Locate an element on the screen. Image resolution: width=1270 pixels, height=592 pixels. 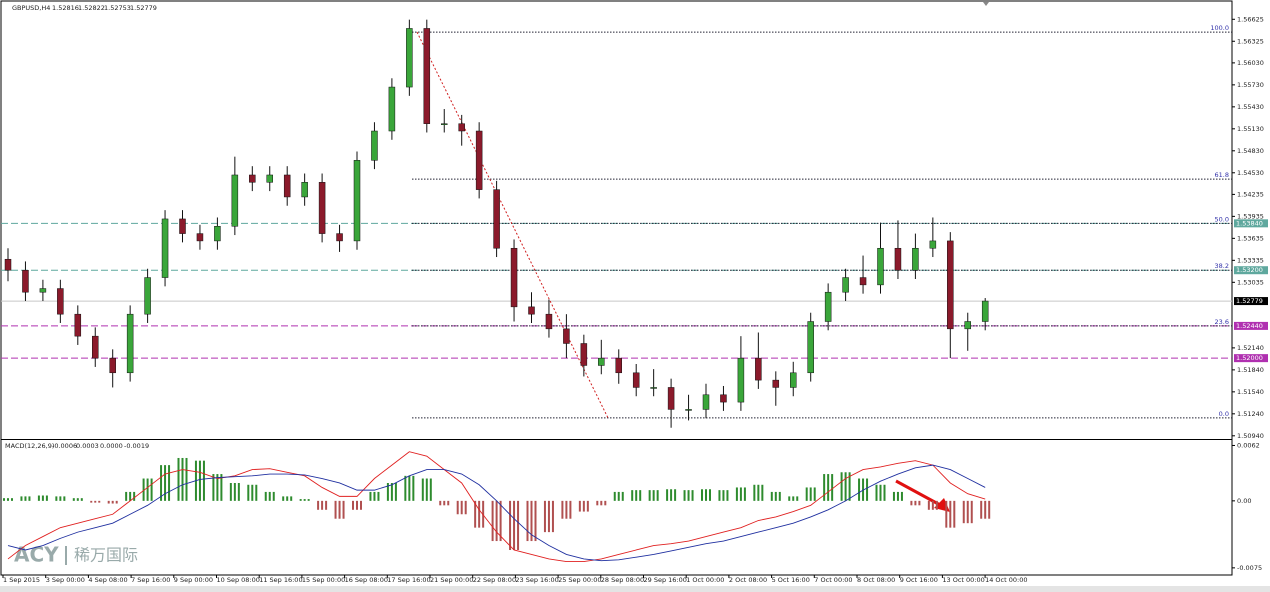
y-tick-label: 1.54235 is located at coordinates (1250, 194).